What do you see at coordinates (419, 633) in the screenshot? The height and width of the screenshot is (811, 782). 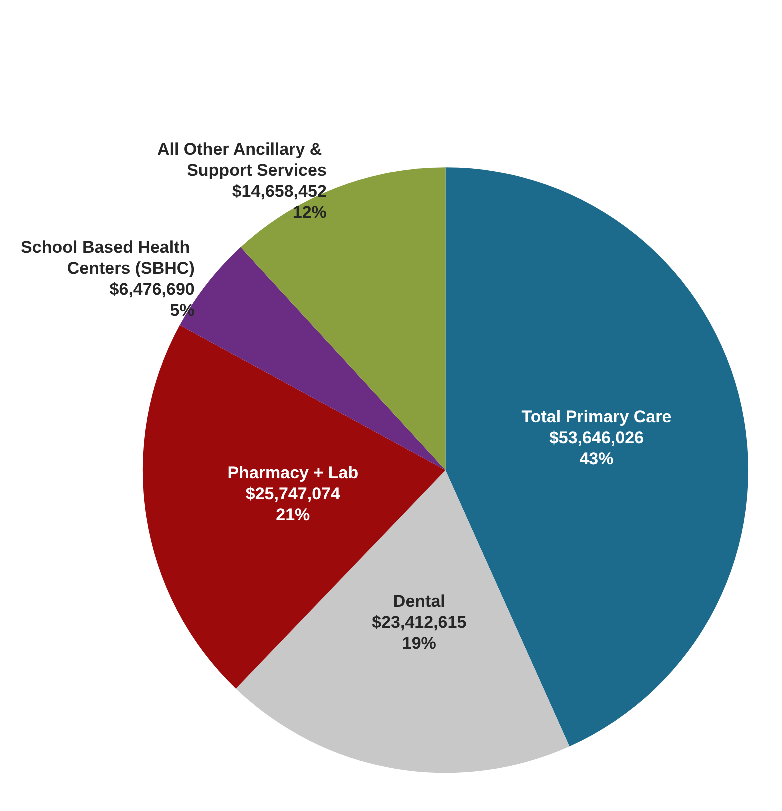 I see `data-label: $23,412,615 19%` at bounding box center [419, 633].